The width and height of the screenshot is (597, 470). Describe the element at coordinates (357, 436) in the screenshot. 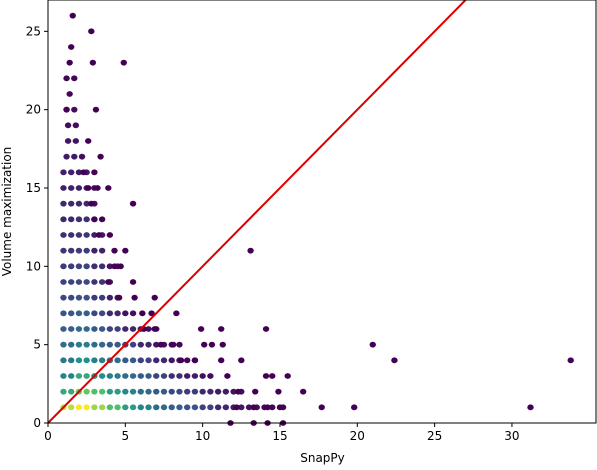

I see `x-tick-label: 20` at that location.